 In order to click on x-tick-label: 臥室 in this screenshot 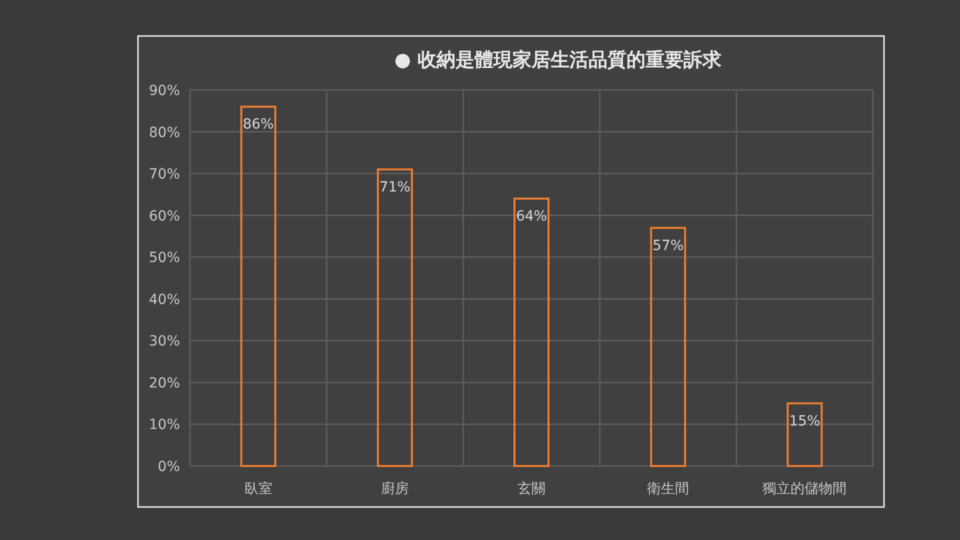, I will do `click(258, 489)`.